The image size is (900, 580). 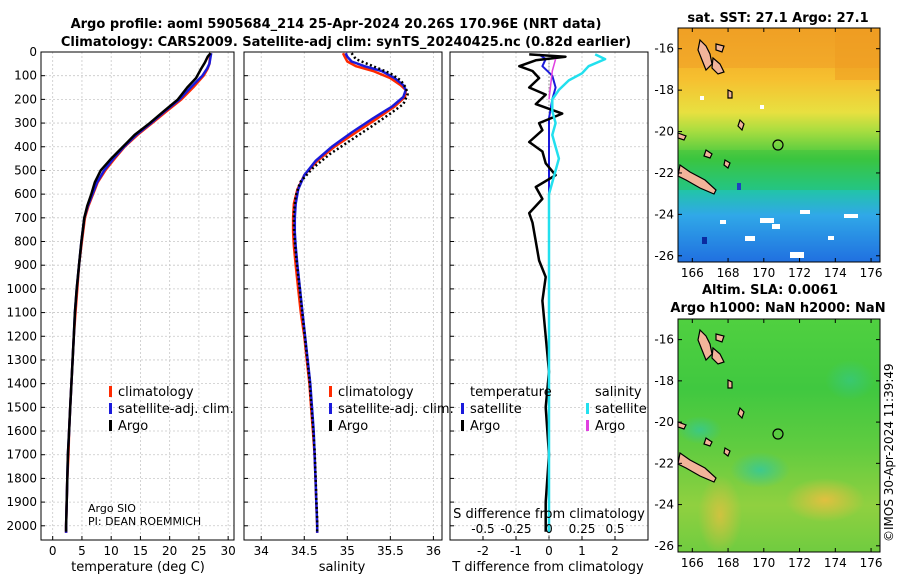 I want to click on x-tick-label: 36, so click(x=433, y=551).